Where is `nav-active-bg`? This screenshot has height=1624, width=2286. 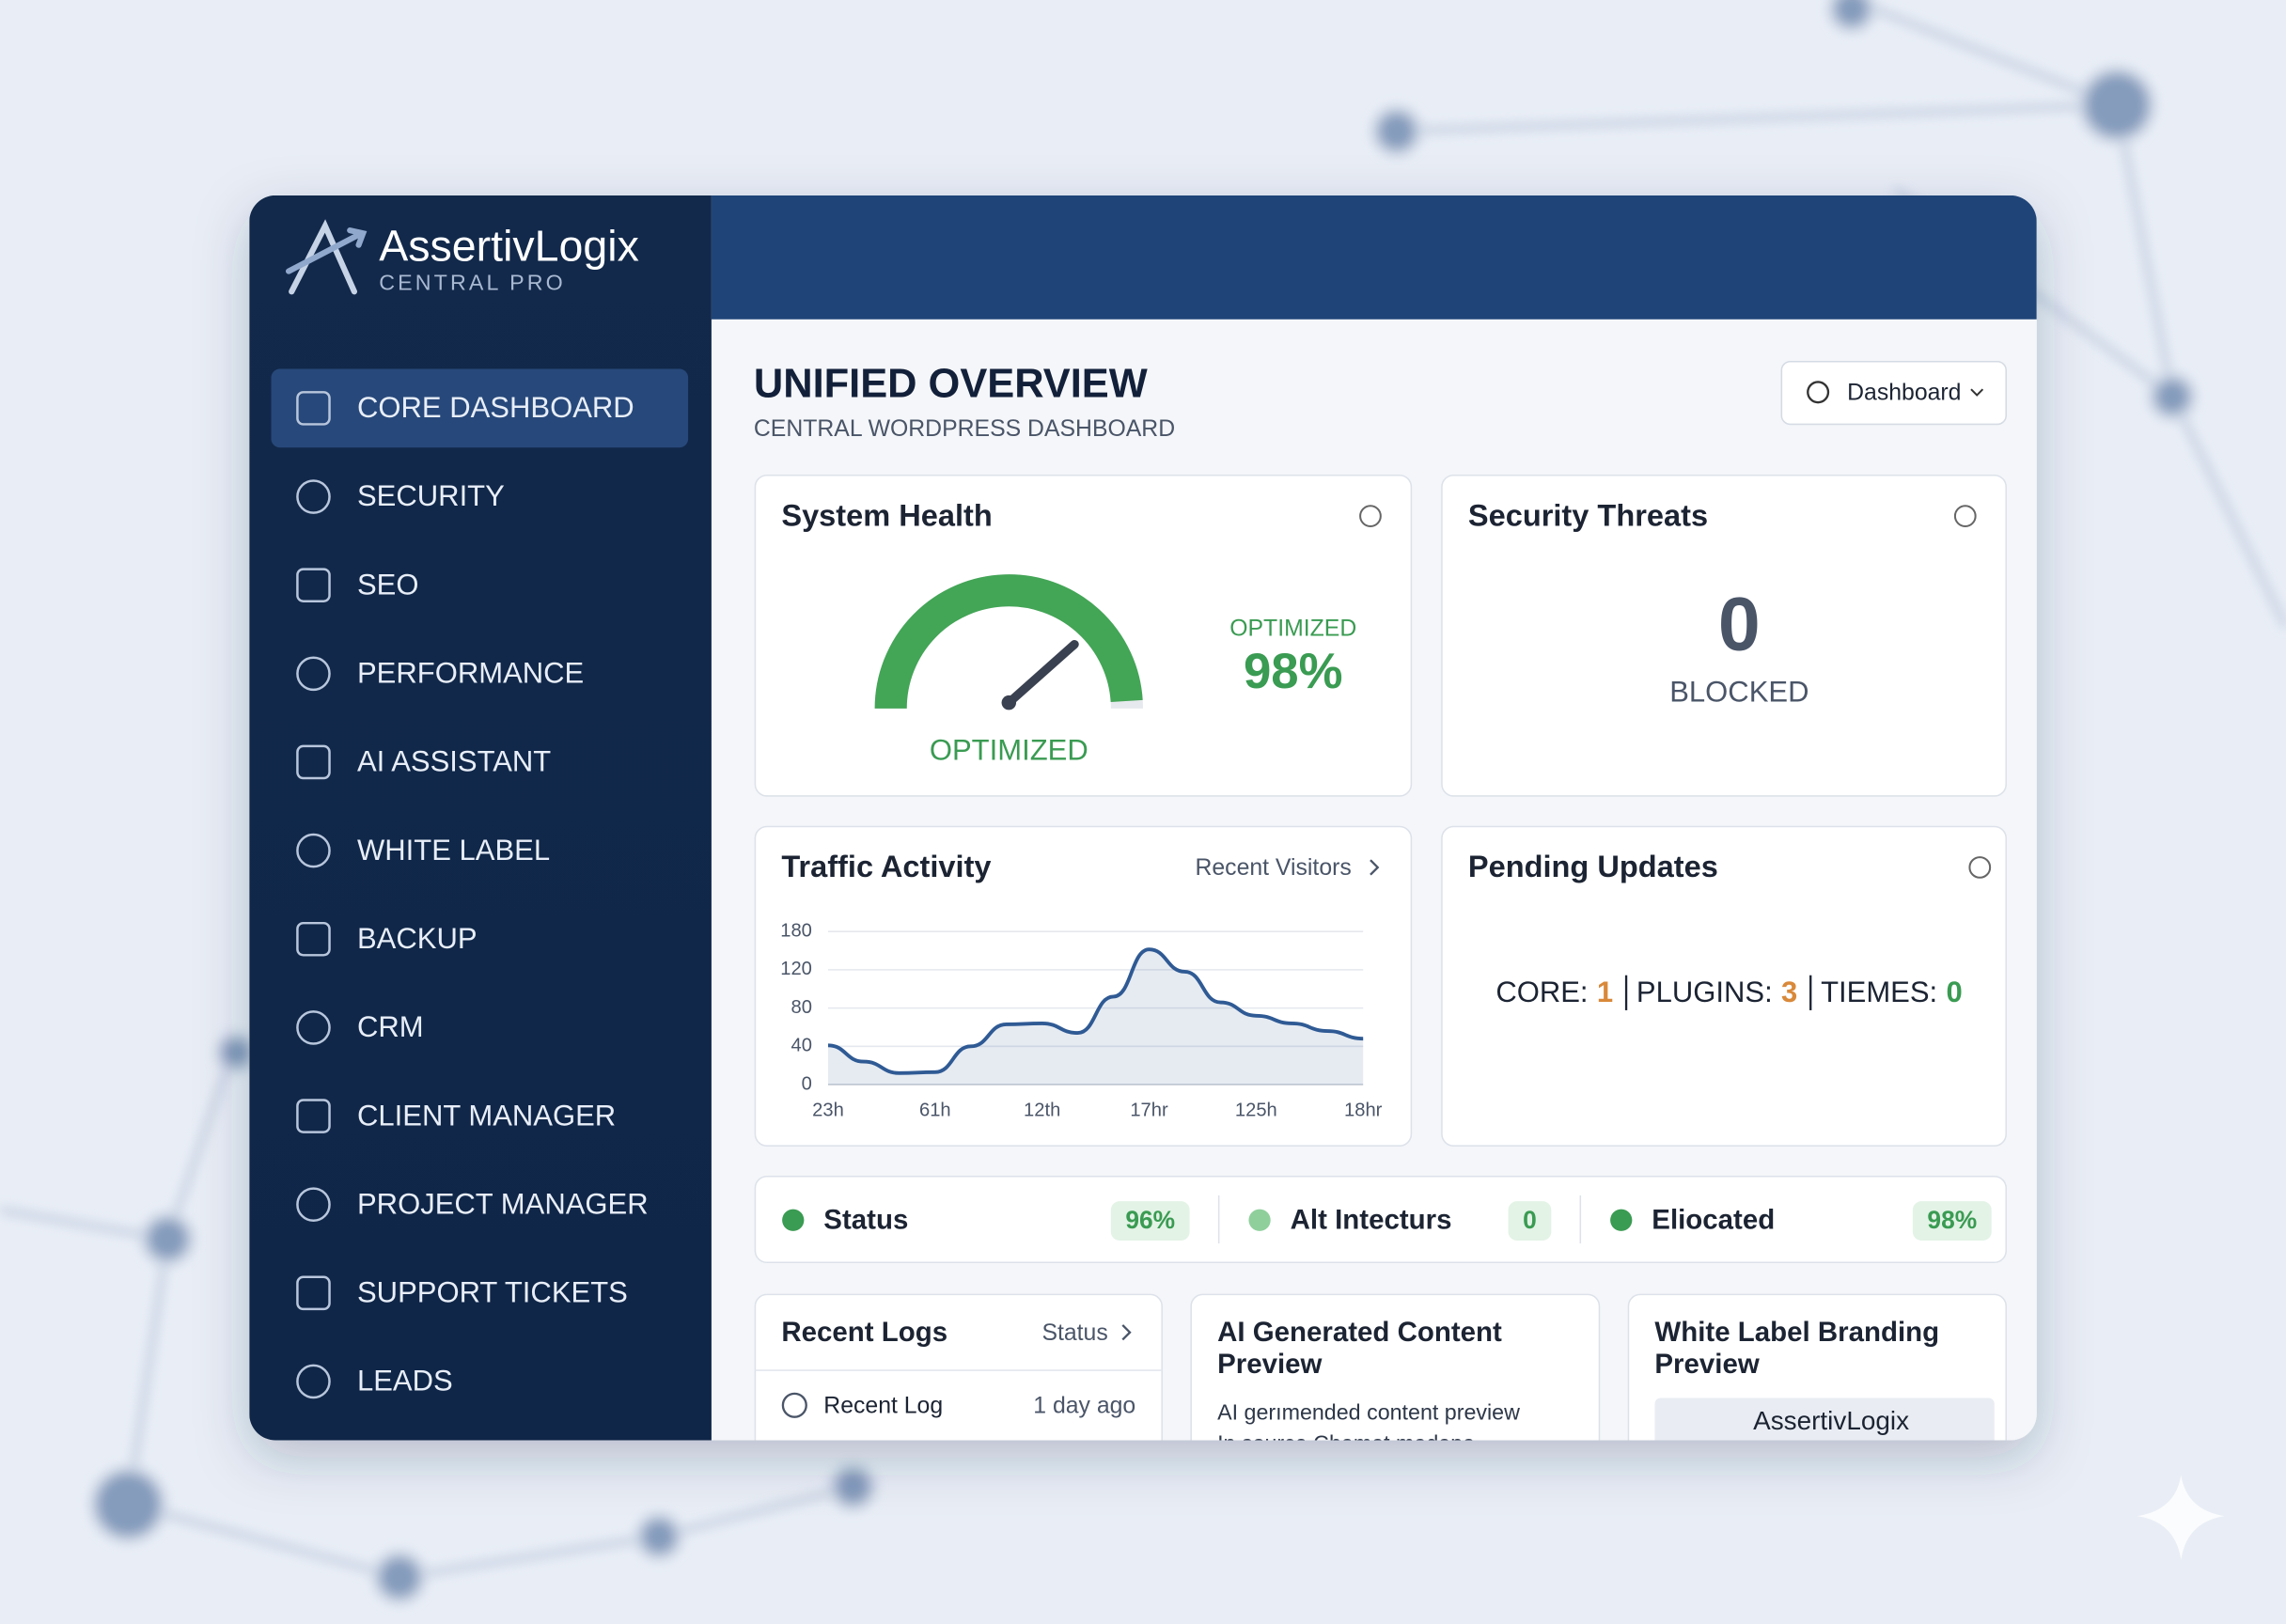 nav-active-bg is located at coordinates (480, 408).